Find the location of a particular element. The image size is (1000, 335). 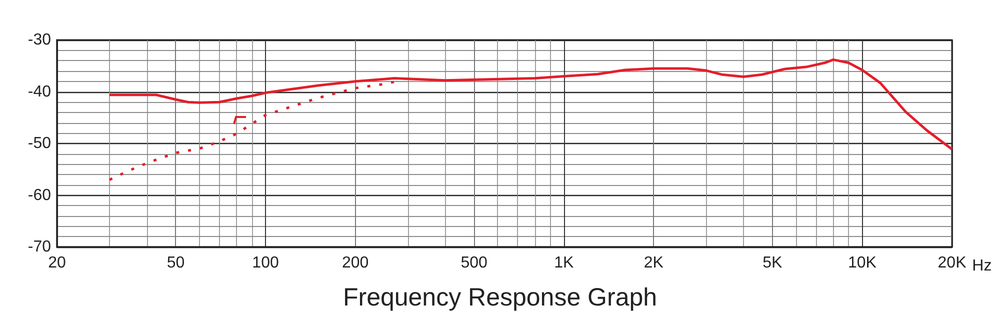

y-tick-label: -60 is located at coordinates (40, 195).